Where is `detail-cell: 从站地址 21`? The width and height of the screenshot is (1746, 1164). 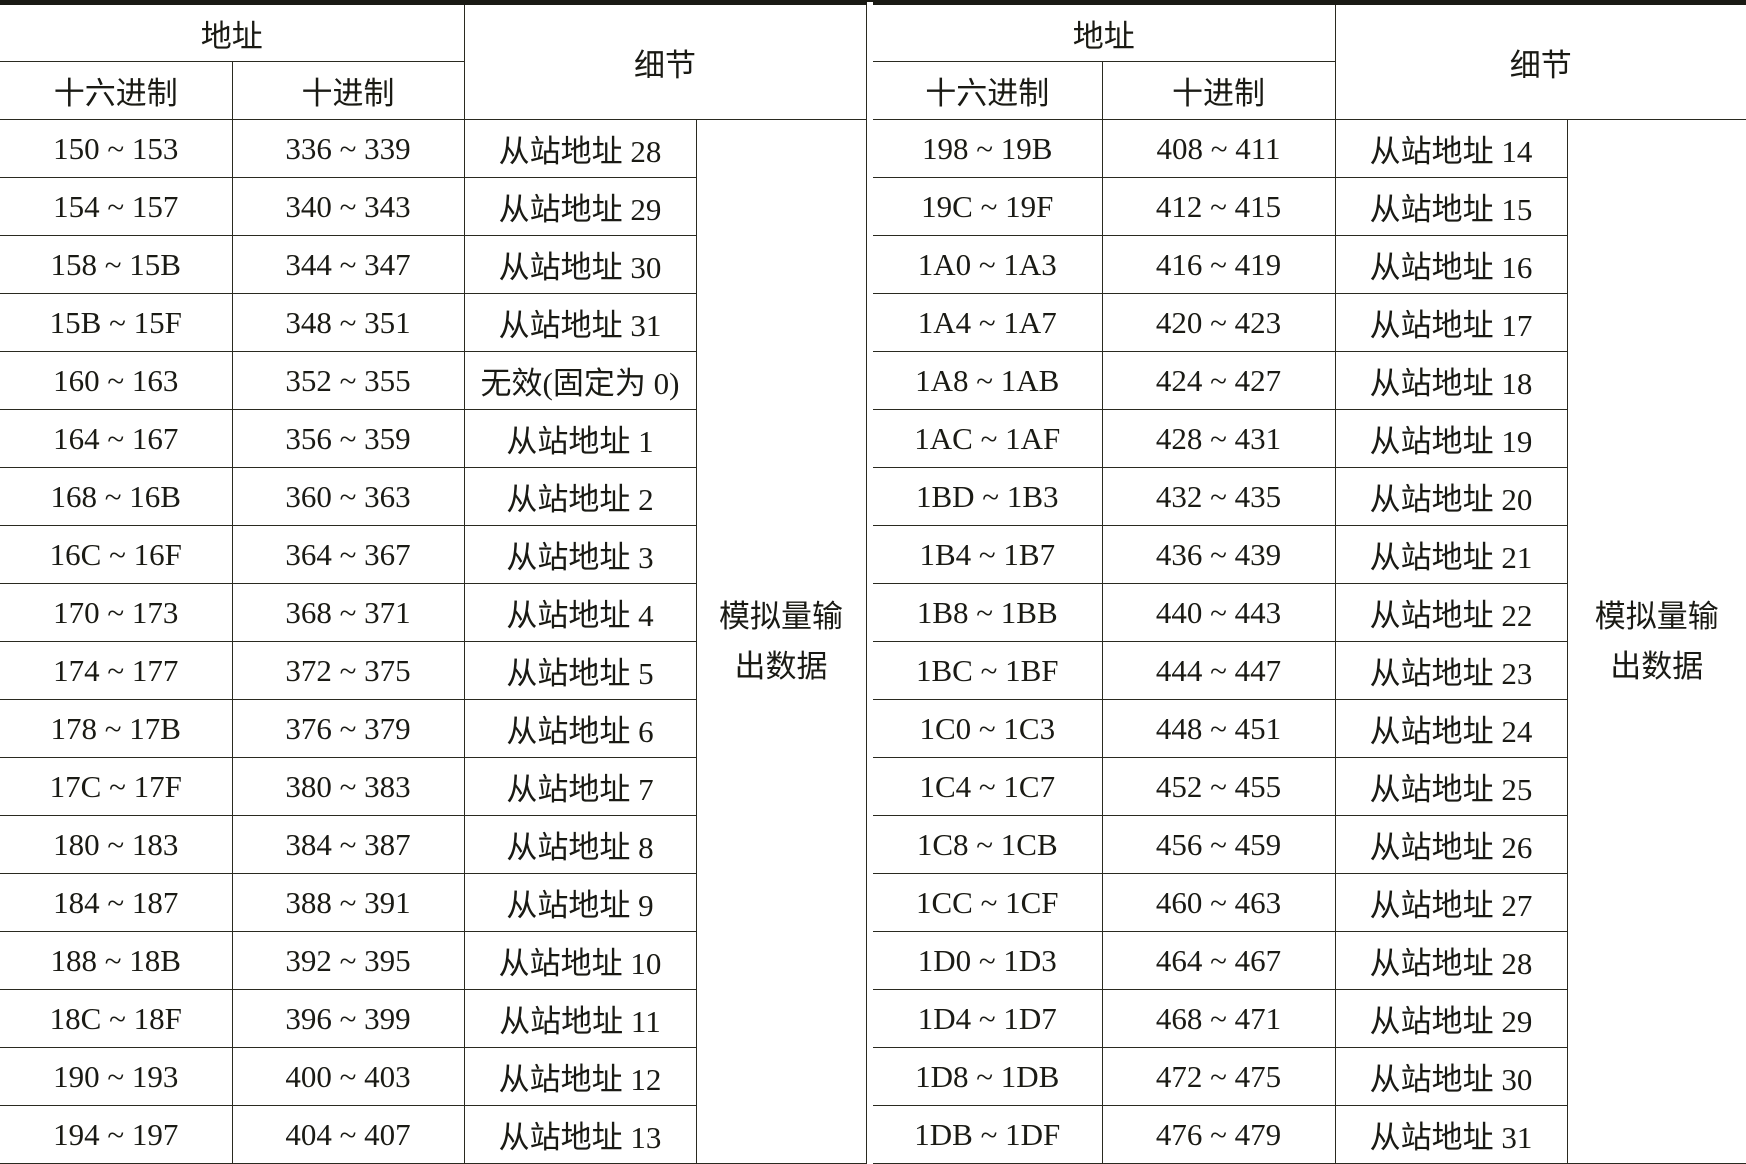
detail-cell: 从站地址 21 is located at coordinates (1451, 554).